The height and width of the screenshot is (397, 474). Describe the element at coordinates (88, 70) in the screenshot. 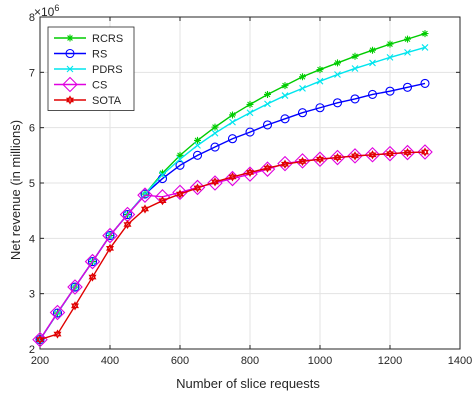

I see `legend-item: PDRS` at that location.